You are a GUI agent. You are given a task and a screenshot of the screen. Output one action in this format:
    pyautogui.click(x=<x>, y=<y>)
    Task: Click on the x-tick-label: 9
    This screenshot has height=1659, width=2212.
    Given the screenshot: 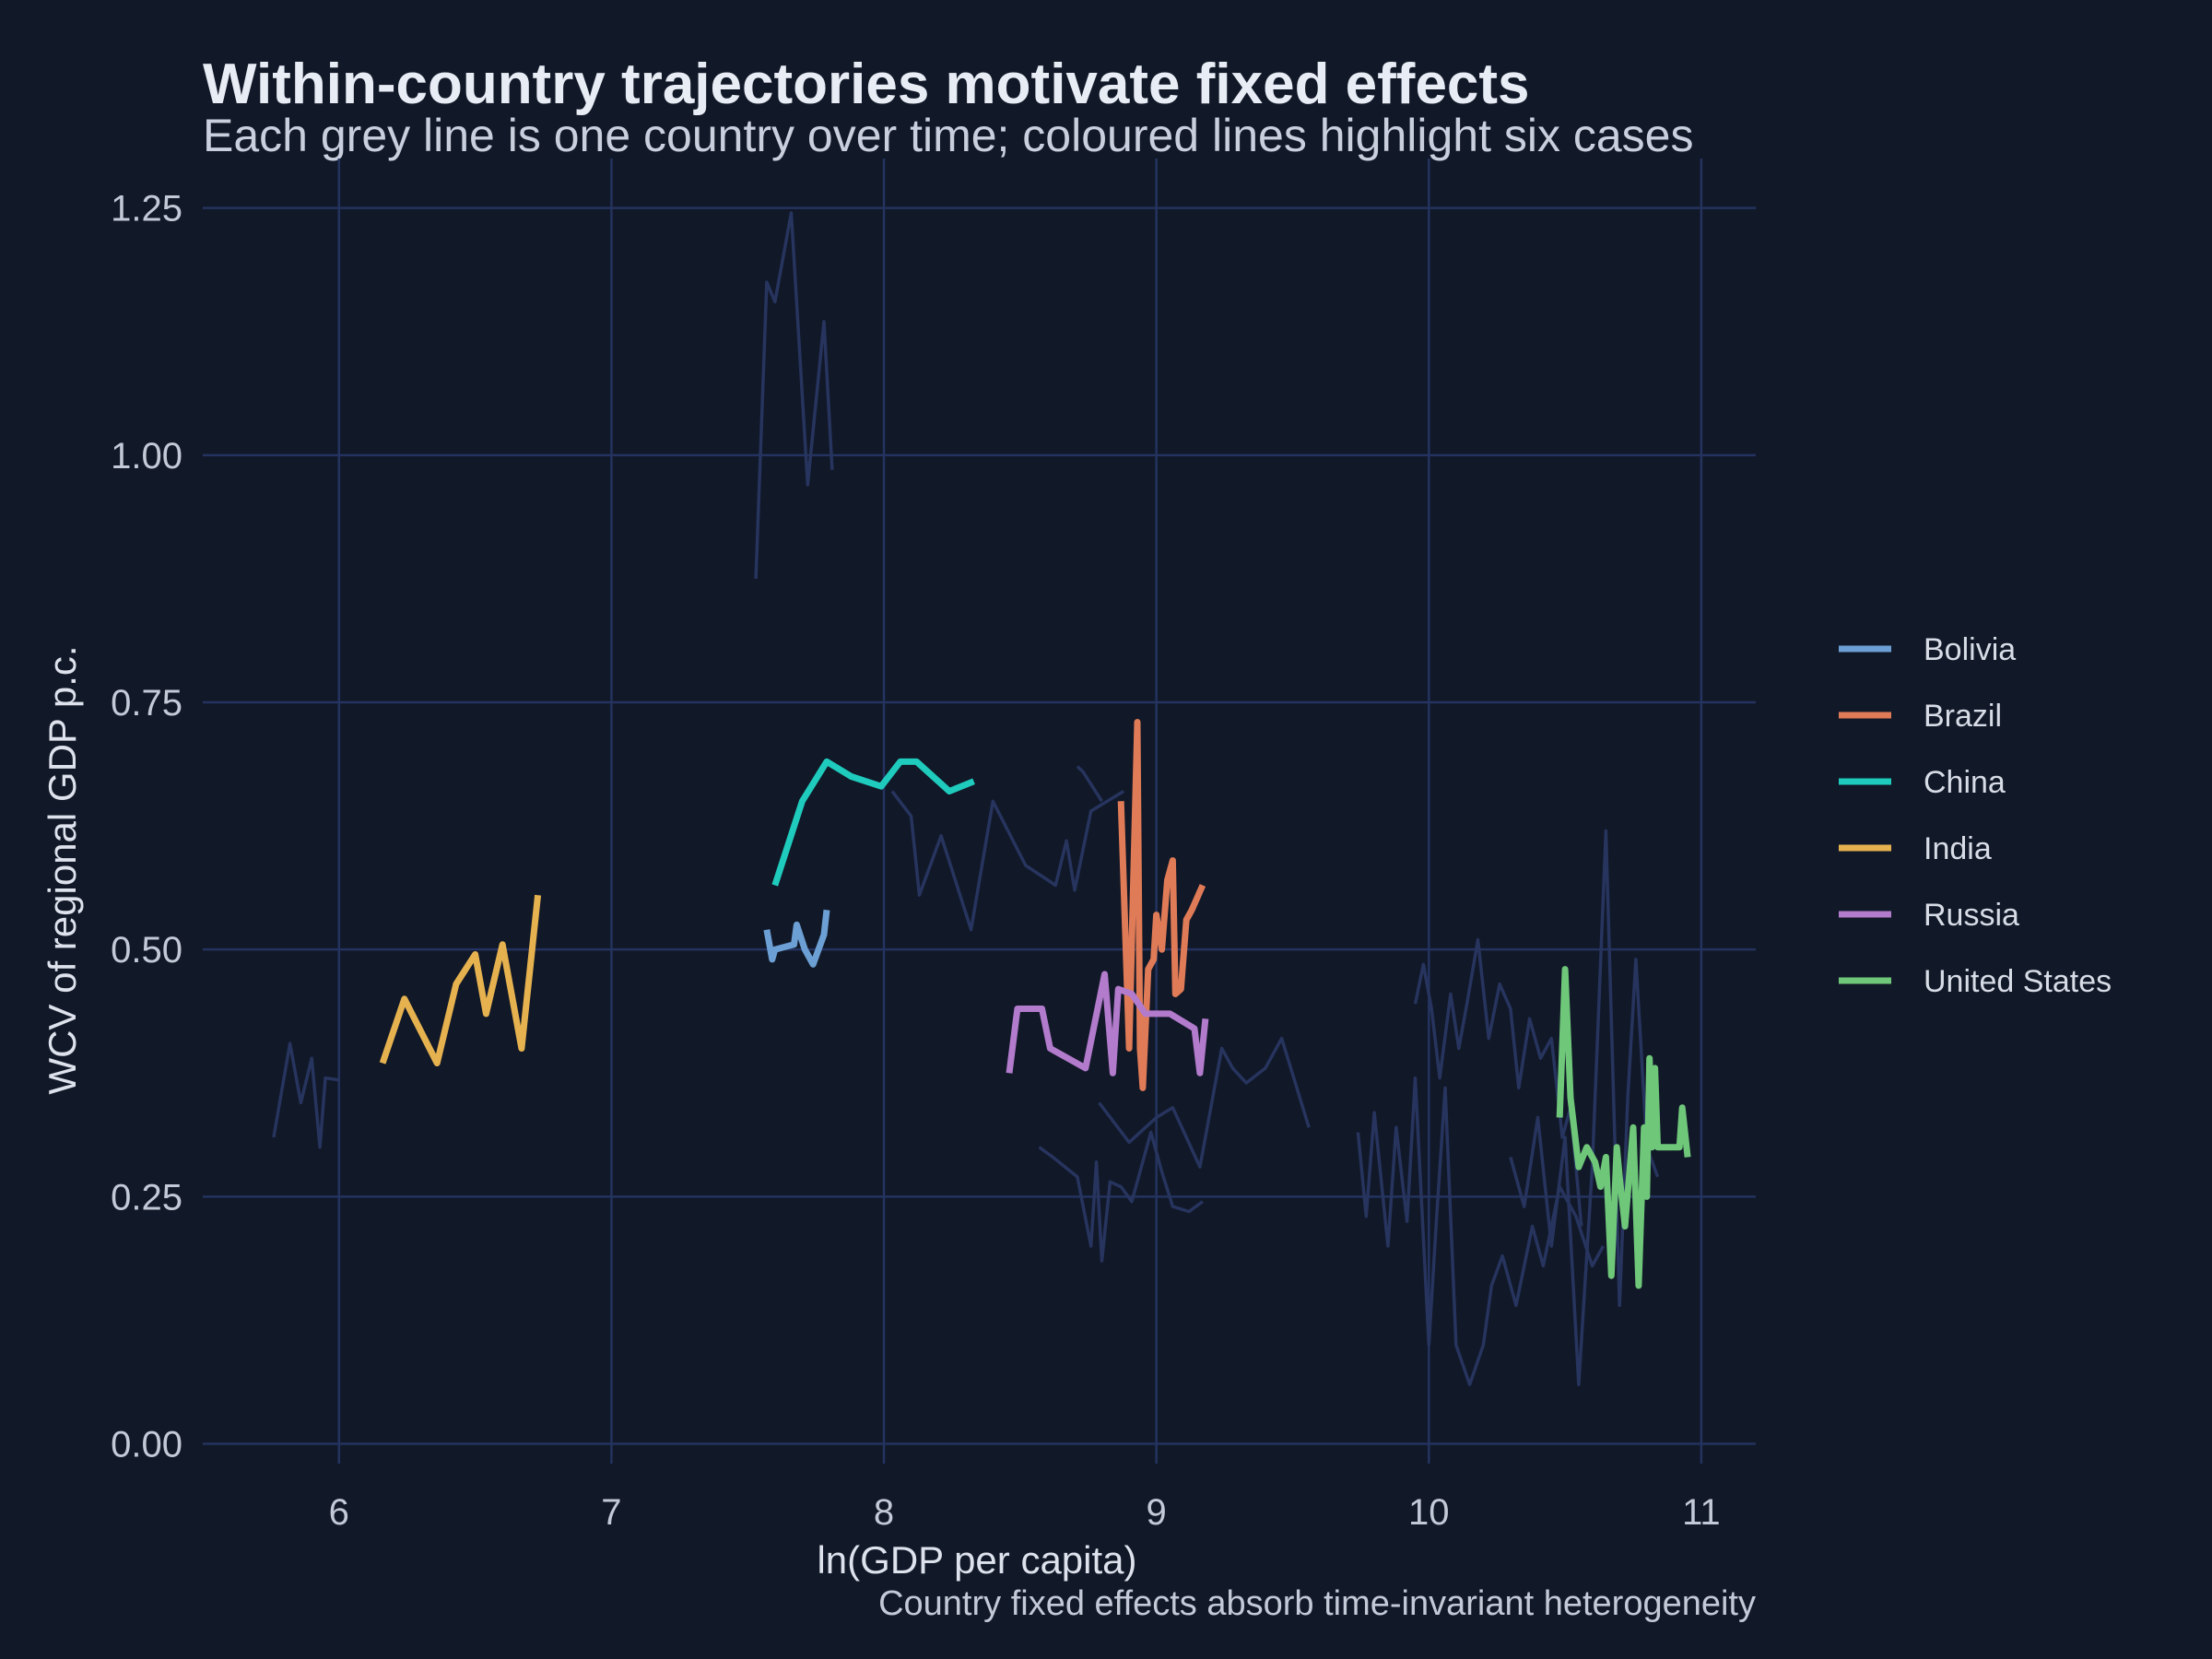 What is the action you would take?
    pyautogui.click(x=1157, y=1512)
    